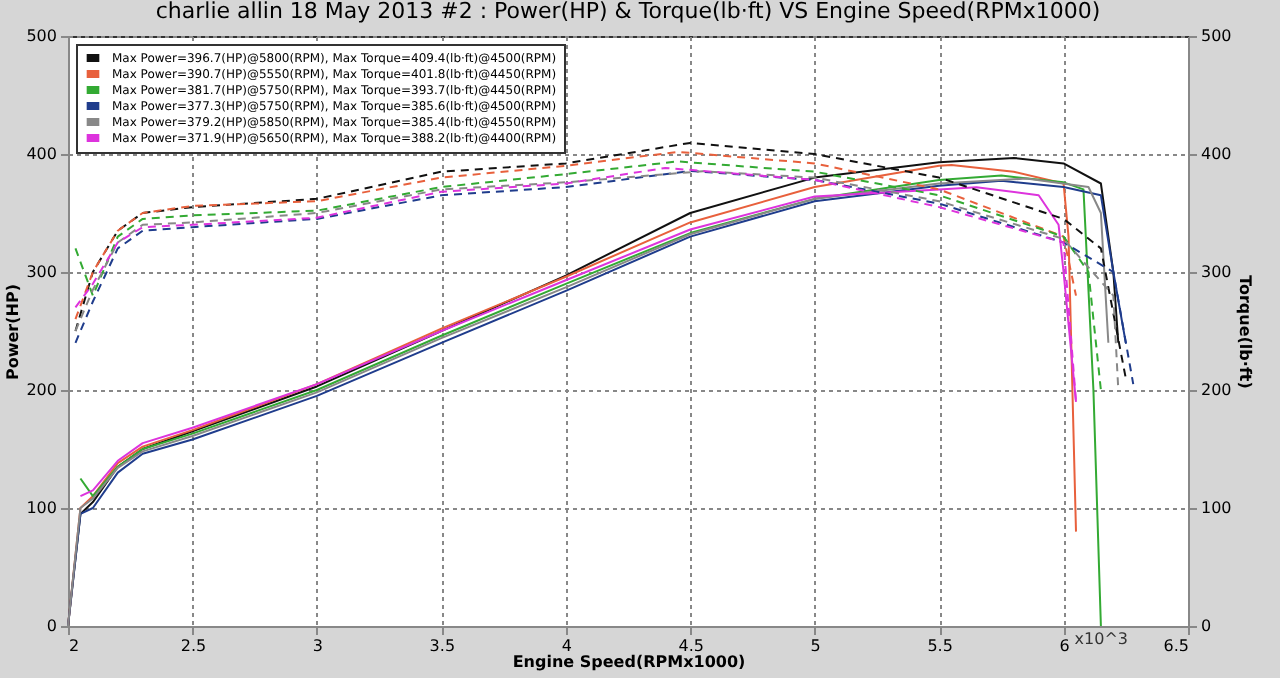 This screenshot has width=1280, height=678. I want to click on y-tick-label: 0, so click(51, 626).